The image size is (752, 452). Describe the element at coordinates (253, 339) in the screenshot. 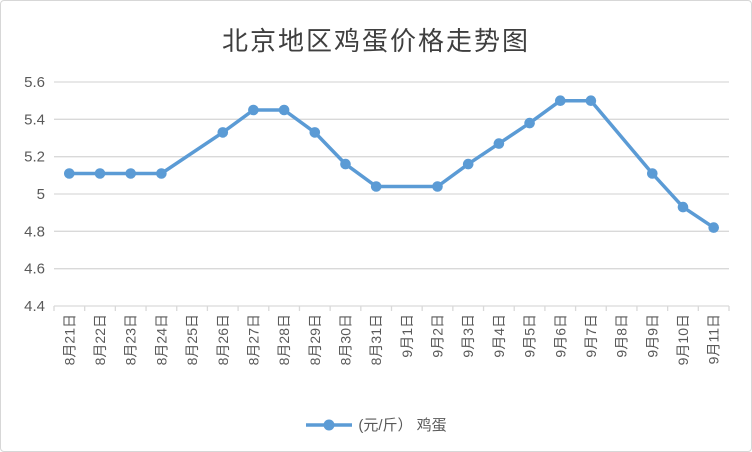

I see `x-axis-label: 8月27日` at that location.